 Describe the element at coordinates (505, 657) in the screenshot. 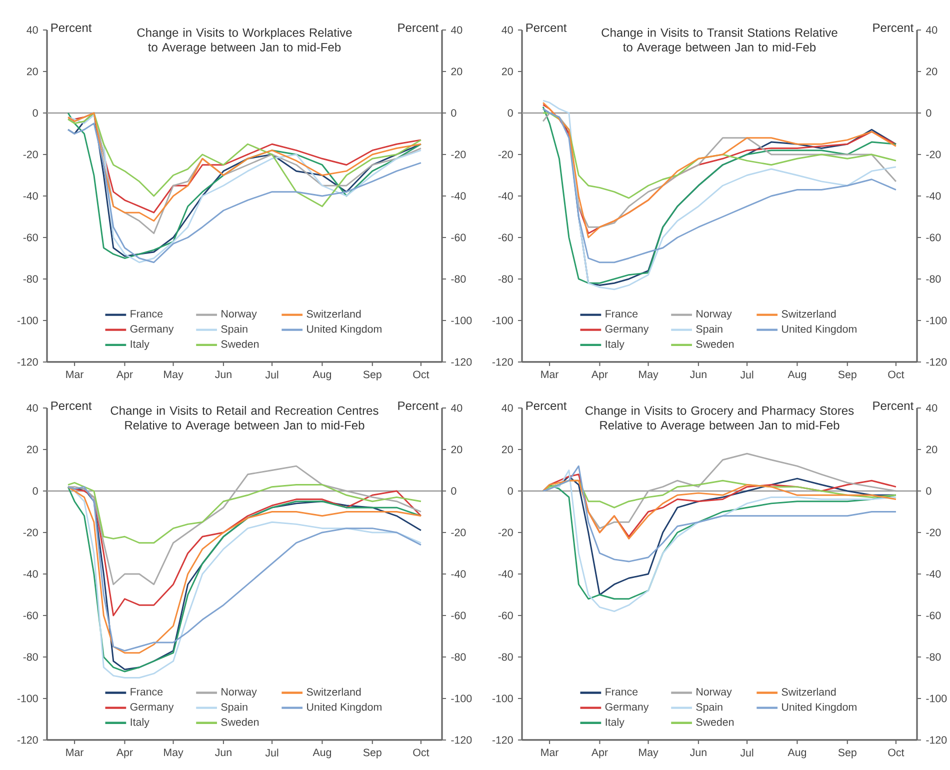

I see `y-tick-label: -80` at that location.